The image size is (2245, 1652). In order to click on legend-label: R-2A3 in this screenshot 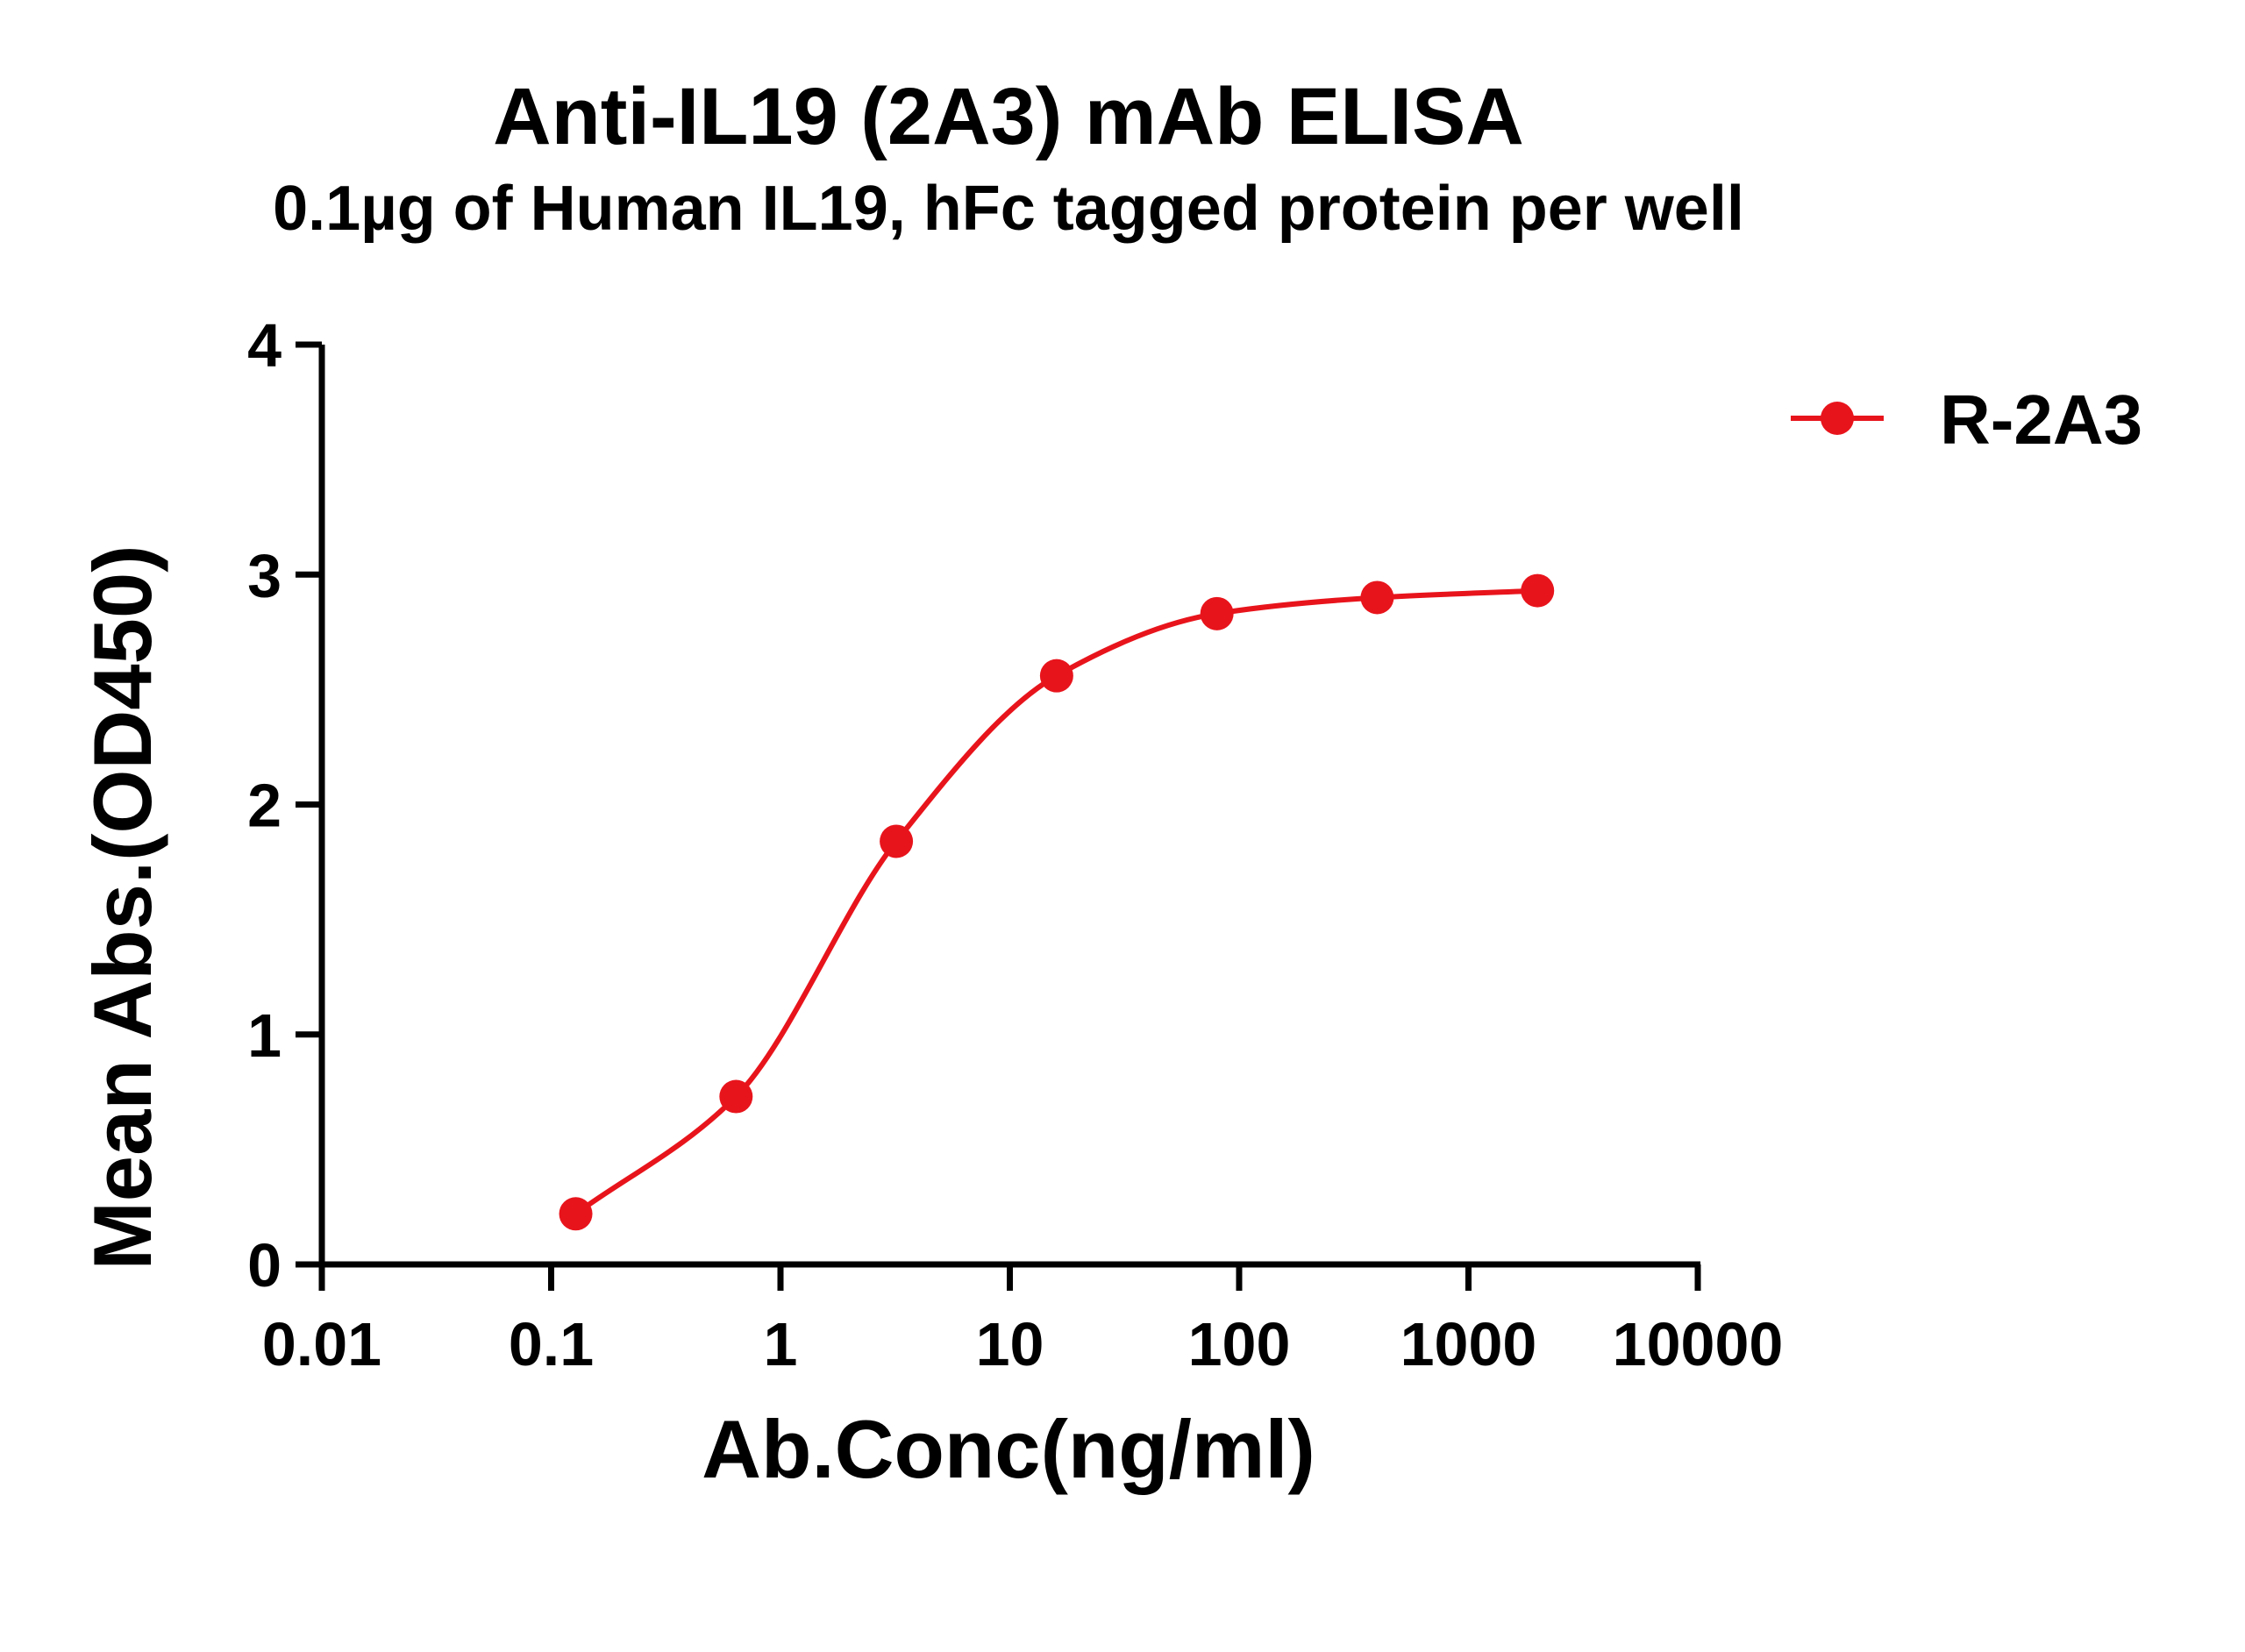, I will do `click(2041, 420)`.